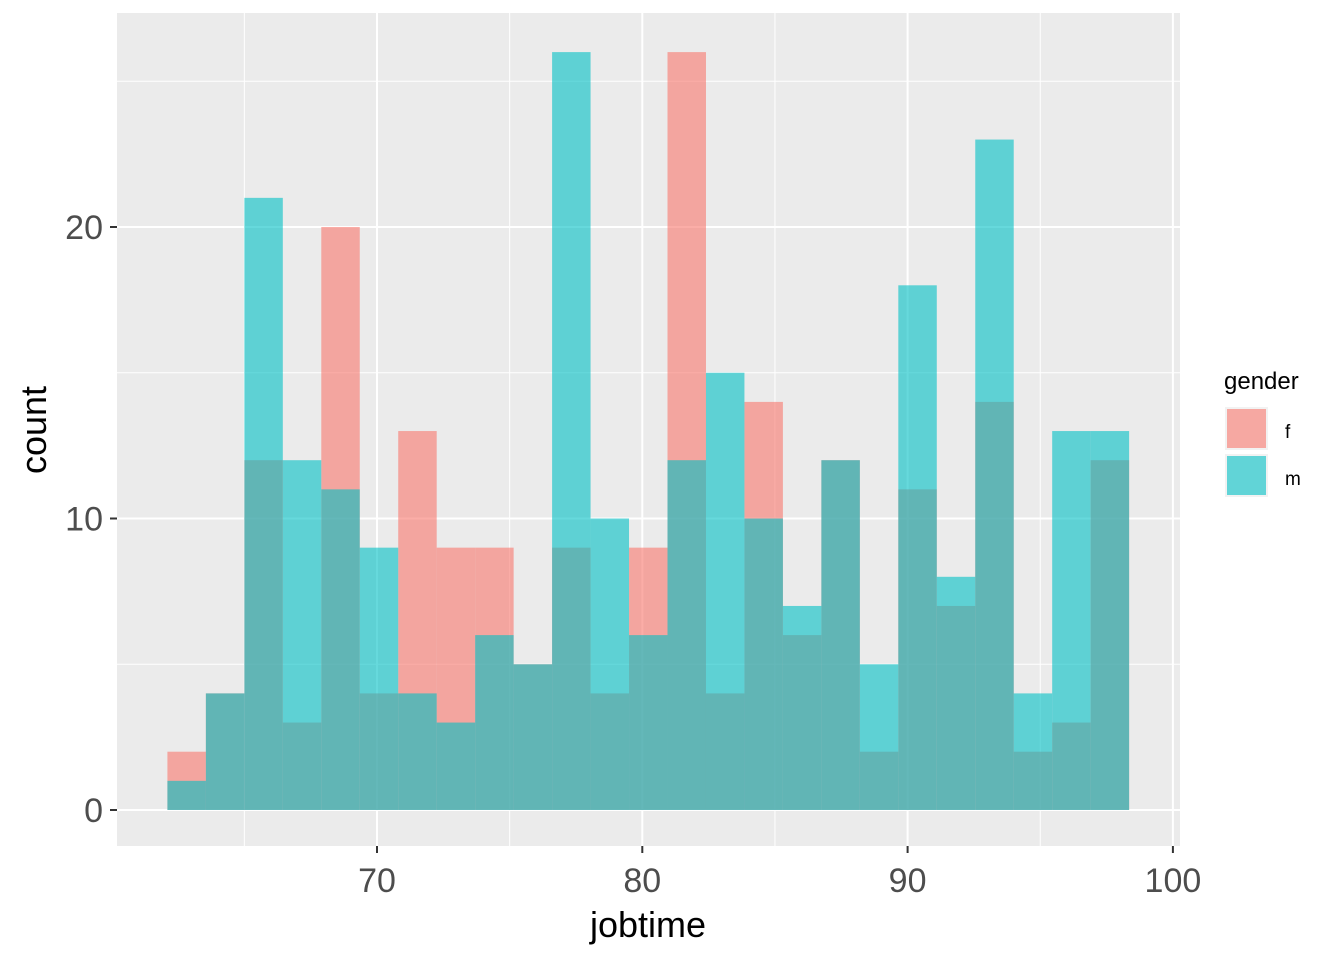 This screenshot has height=965, width=1344. Describe the element at coordinates (1246, 428) in the screenshot. I see `legend-key-f` at that location.